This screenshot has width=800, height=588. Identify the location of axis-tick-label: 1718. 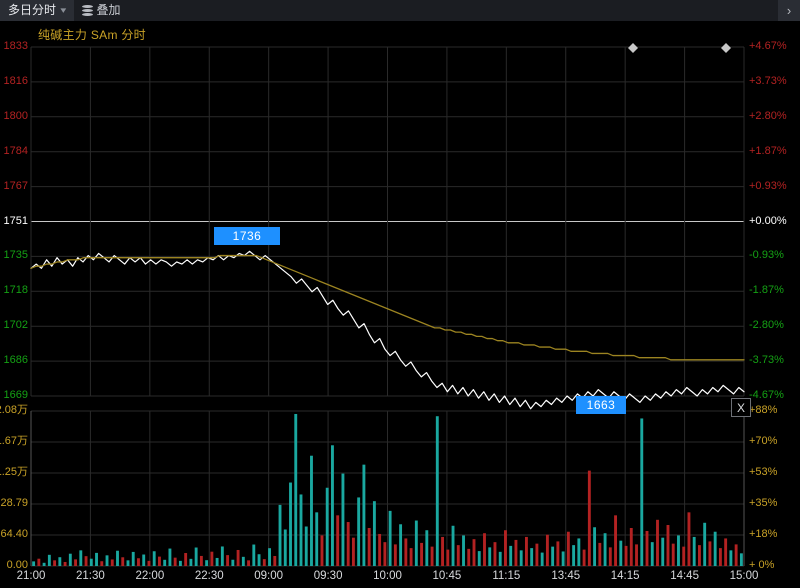
(15, 290).